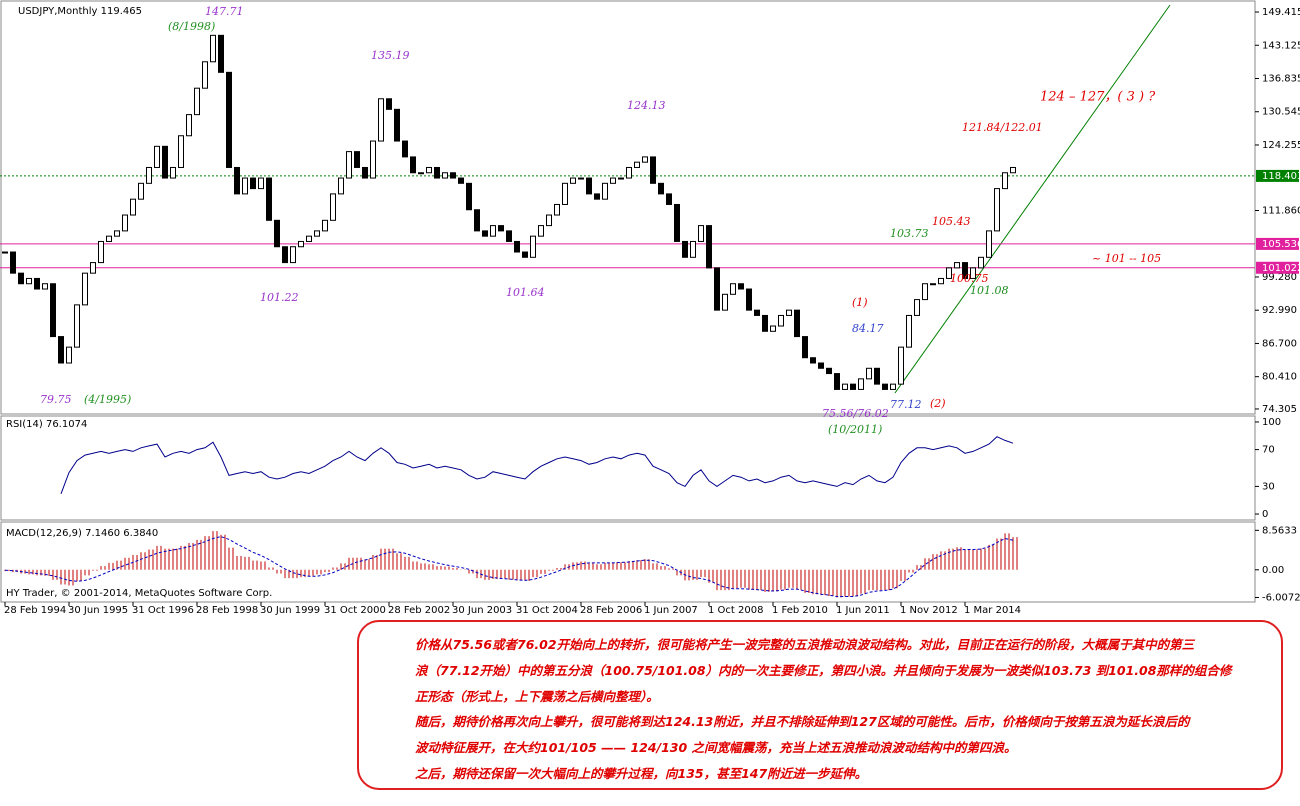 The width and height of the screenshot is (1300, 806). I want to click on annotation: 77.12, so click(906, 404).